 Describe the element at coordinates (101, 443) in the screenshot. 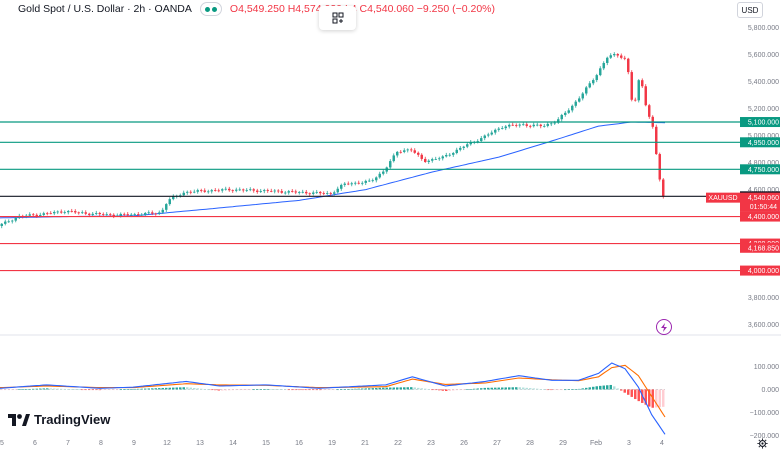

I see `x-tick-label: 8` at that location.